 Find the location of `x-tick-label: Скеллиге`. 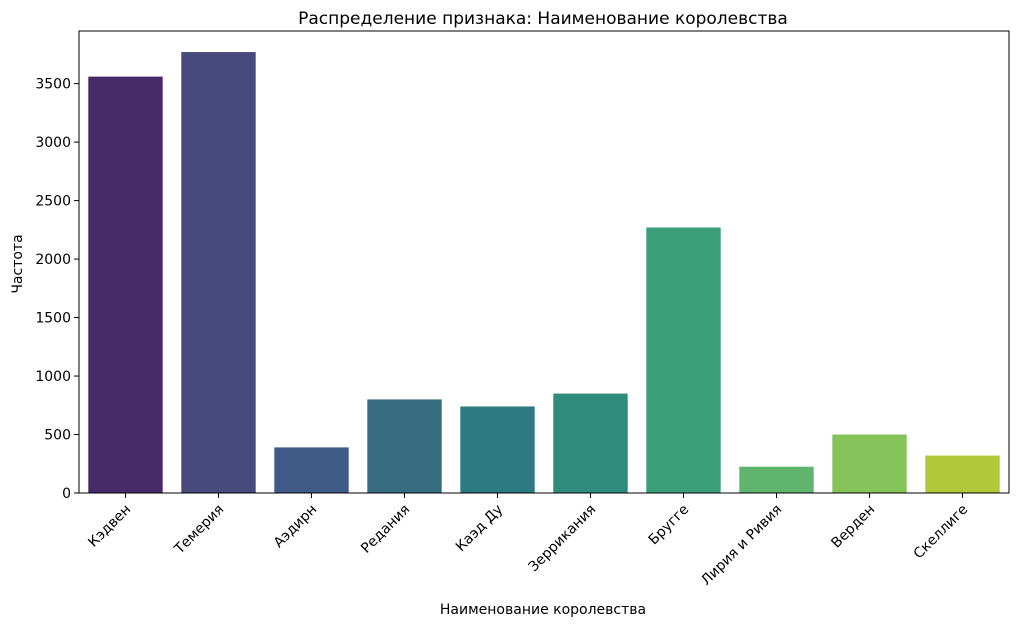

x-tick-label: Скеллиге is located at coordinates (941, 532).